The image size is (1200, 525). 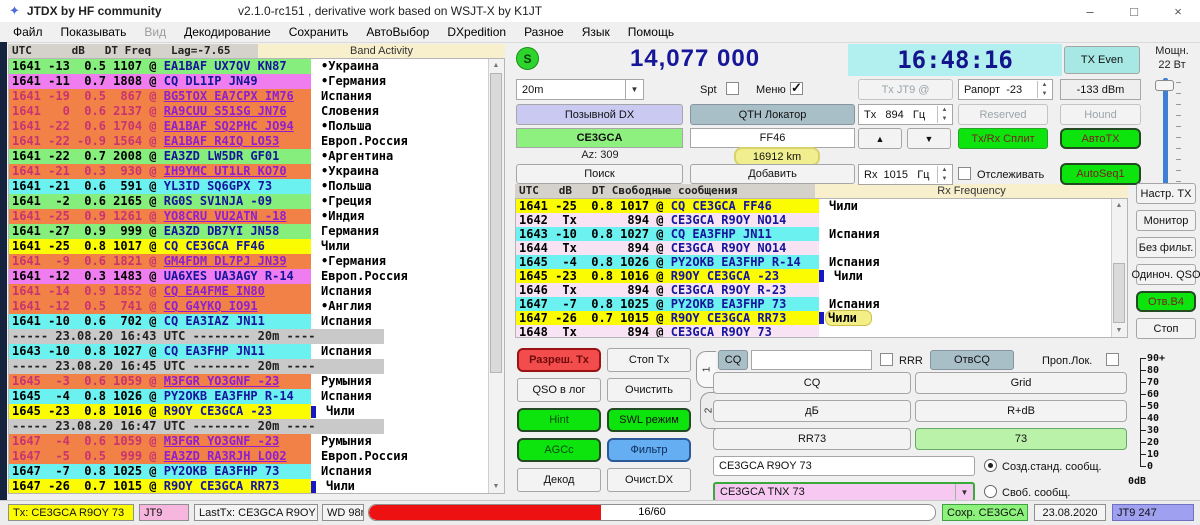 What do you see at coordinates (160, 231) in the screenshot?
I see `decode-message: 1641 -27 0.9 999 @ EA3ZD DB7YI JN58` at bounding box center [160, 231].